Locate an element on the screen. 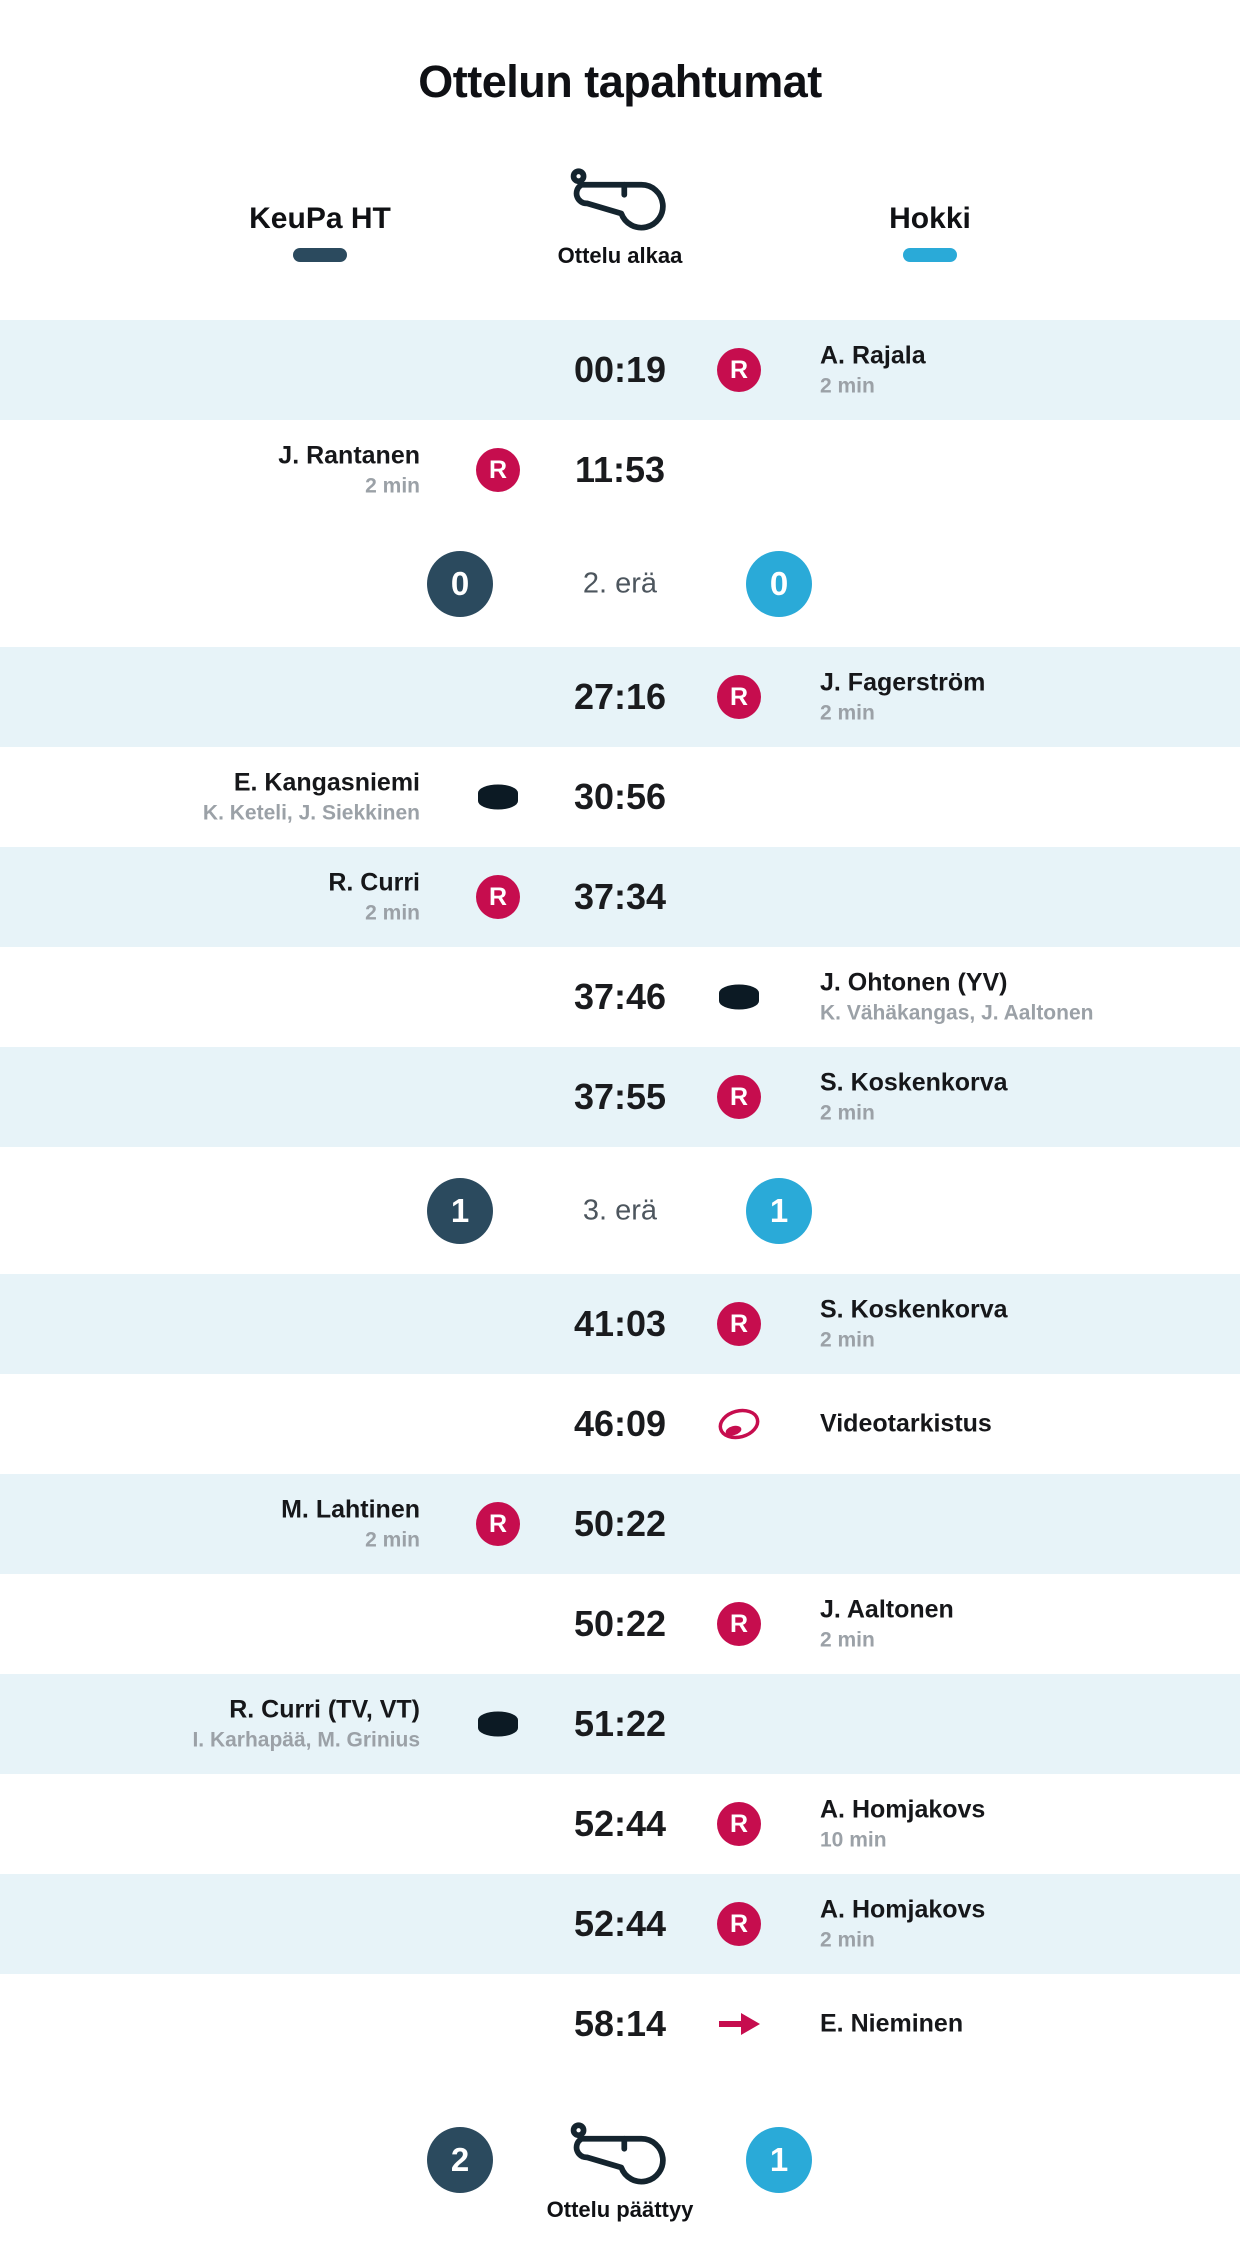 Image resolution: width=1240 pixels, height=2258 pixels. event-row: 50:22 R J. Aaltonen 2 min is located at coordinates (620, 1624).